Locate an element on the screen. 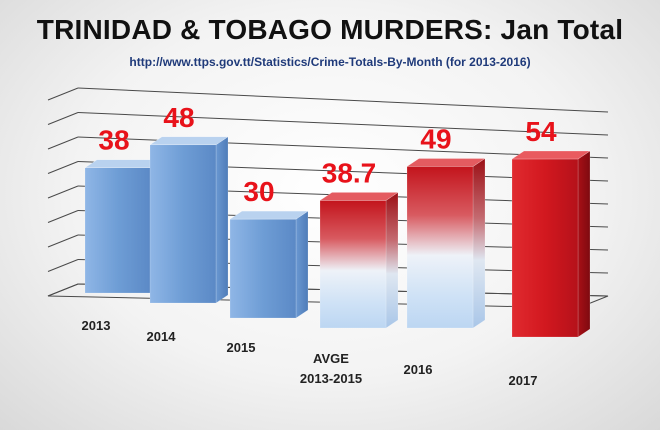 This screenshot has height=430, width=660. chart-floor is located at coordinates (328, 296).